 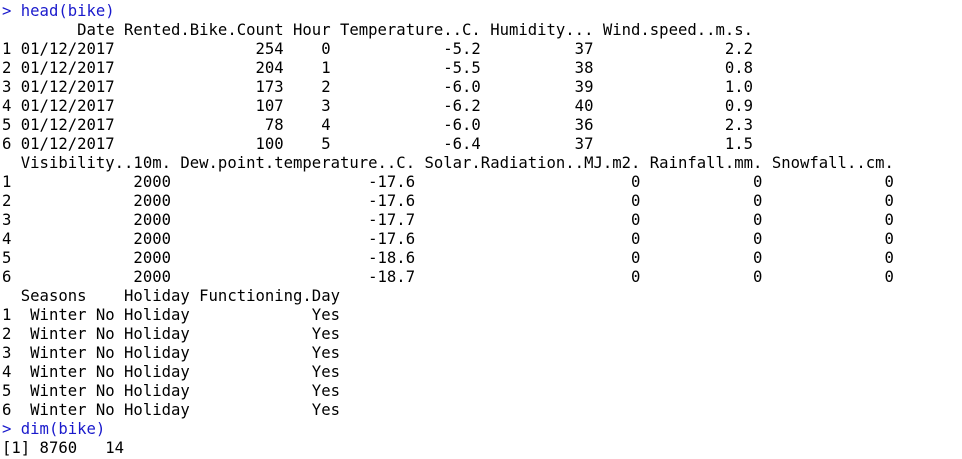 What do you see at coordinates (67, 11) in the screenshot?
I see `console-command-text: head(bike)` at bounding box center [67, 11].